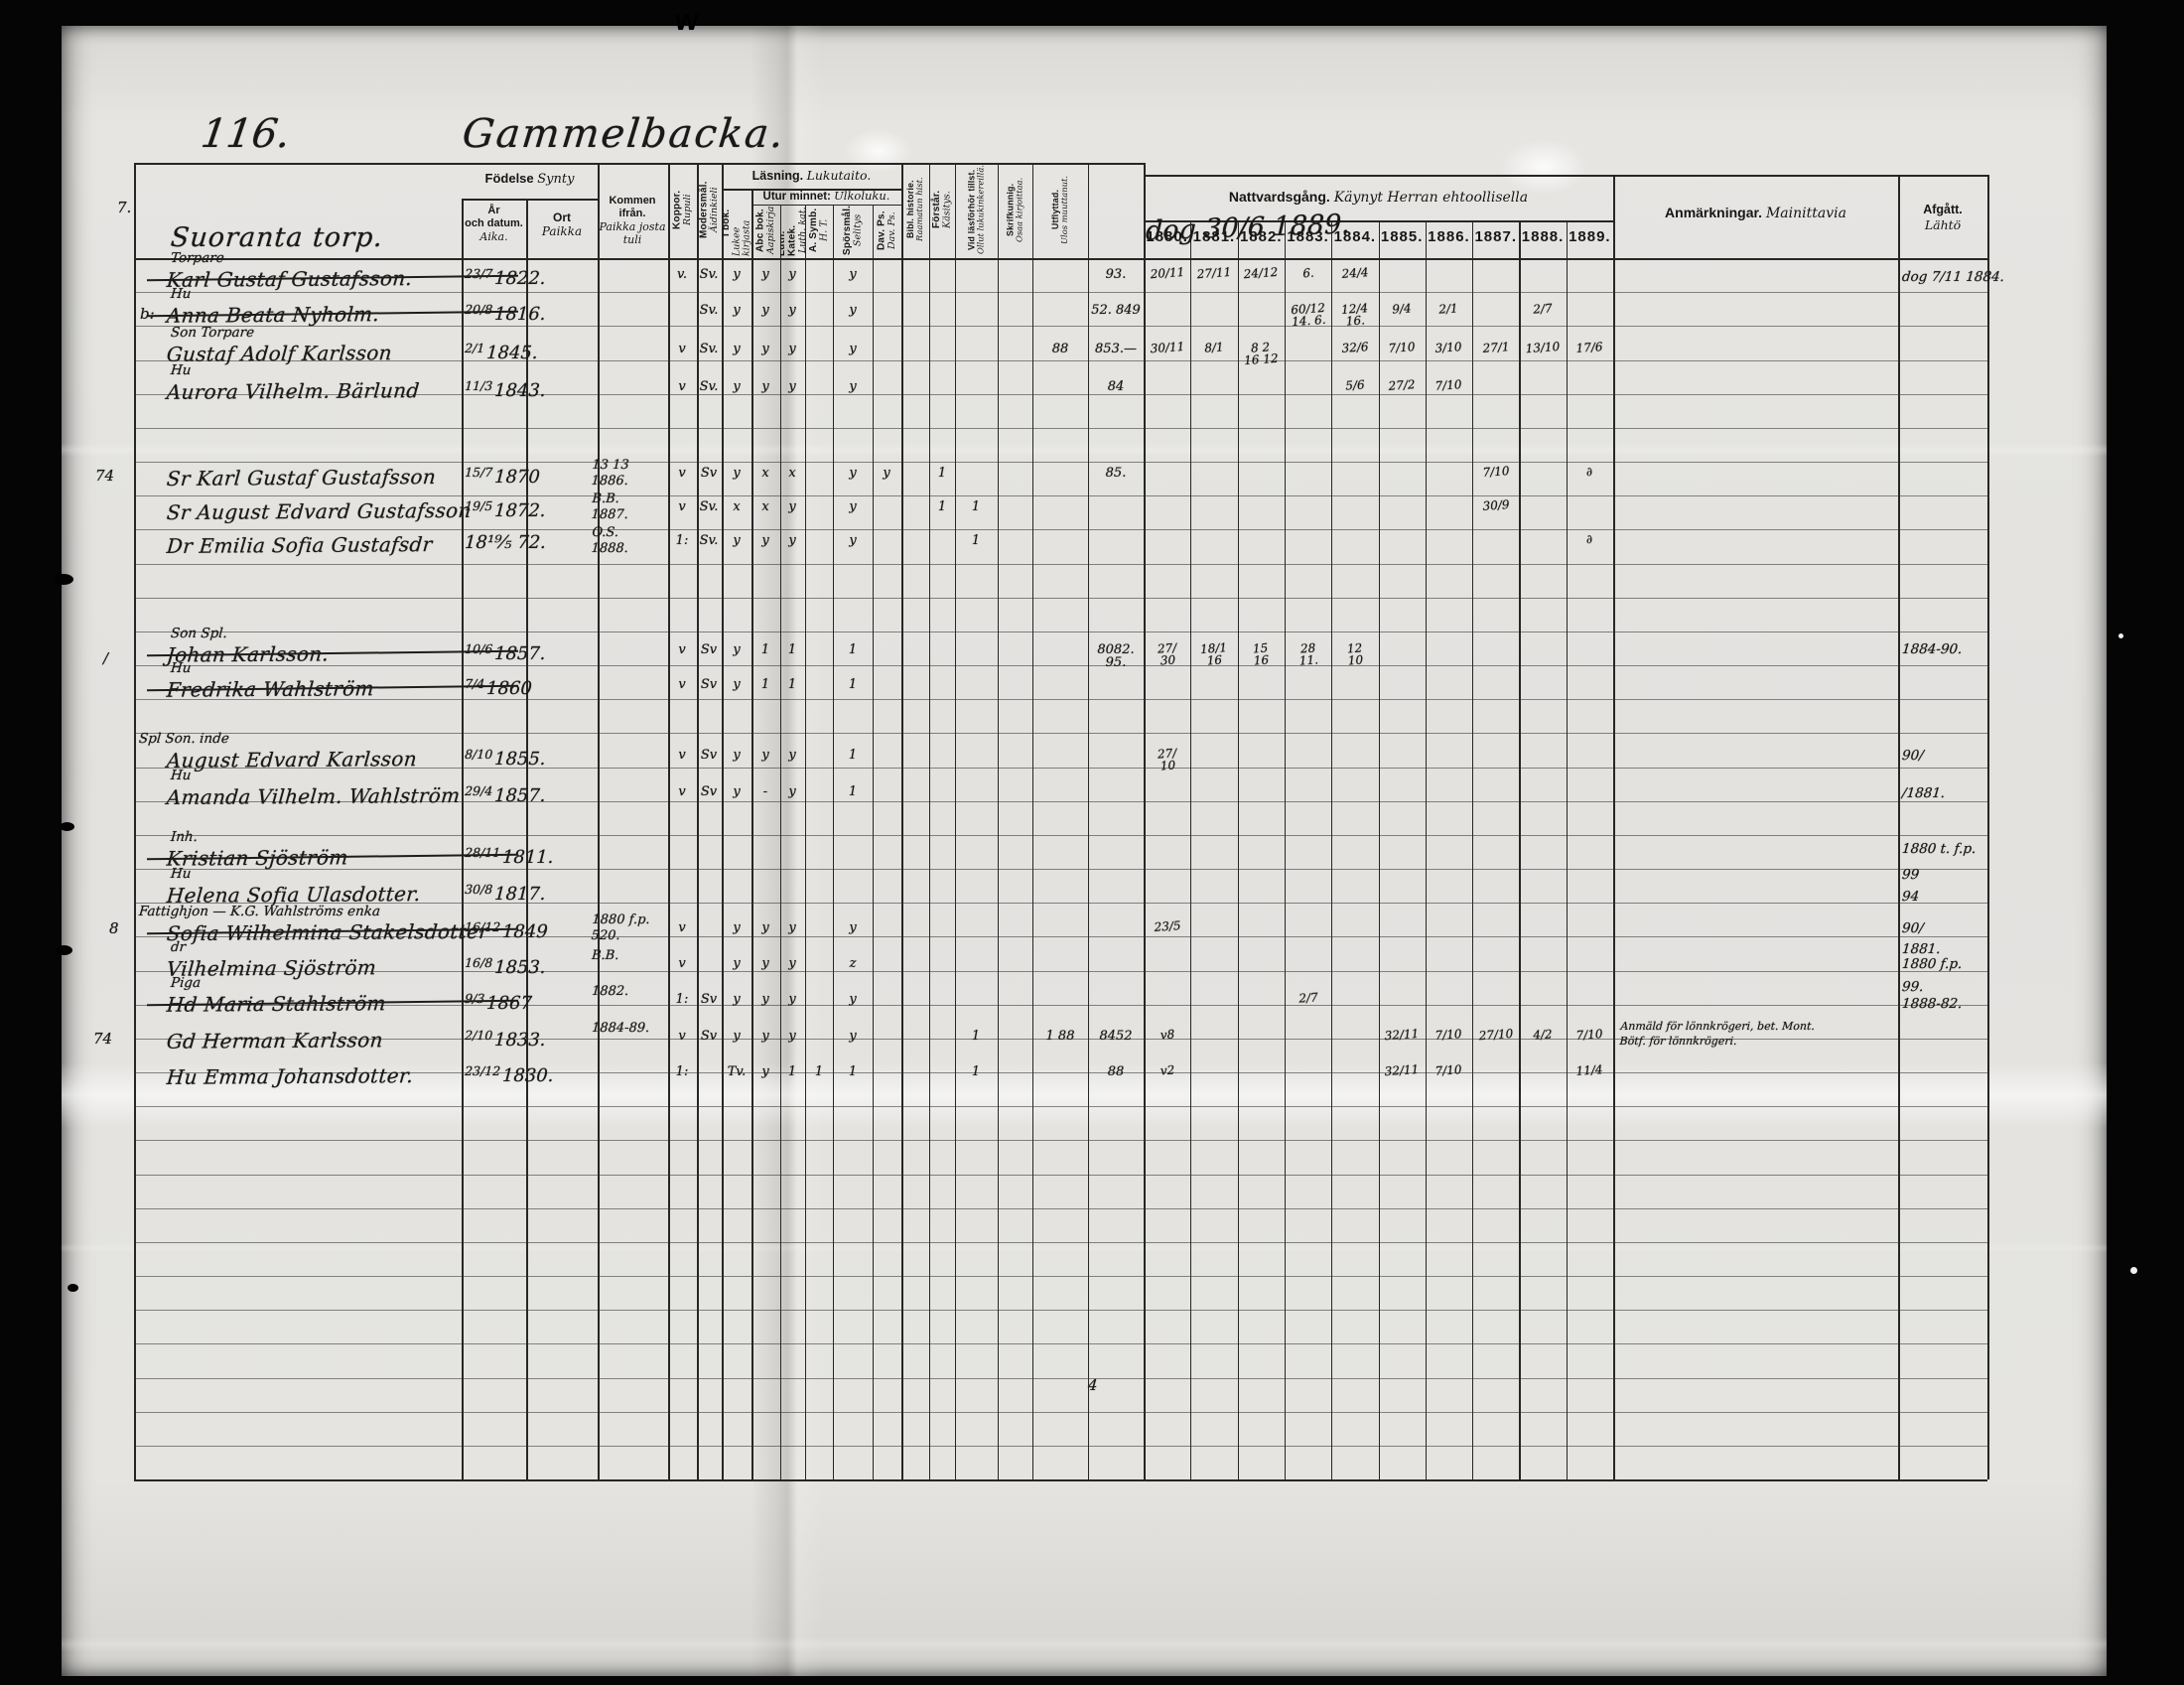 This screenshot has height=1685, width=2184. I want to click on communion-mark: 32/11, so click(1402, 1035).